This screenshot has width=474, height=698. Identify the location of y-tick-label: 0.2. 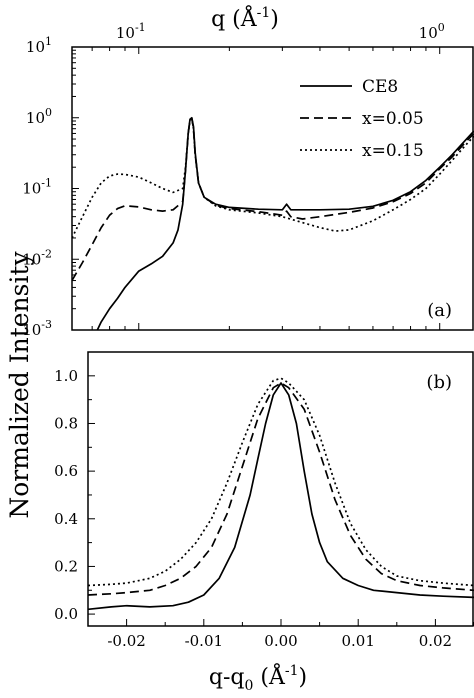
(66, 566).